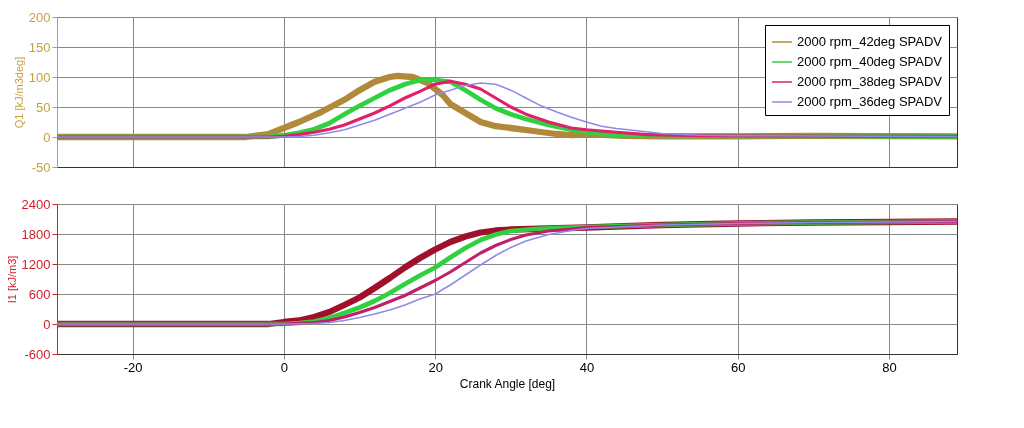 The height and width of the screenshot is (428, 1024). I want to click on x-tick-label: -20, so click(133, 367).